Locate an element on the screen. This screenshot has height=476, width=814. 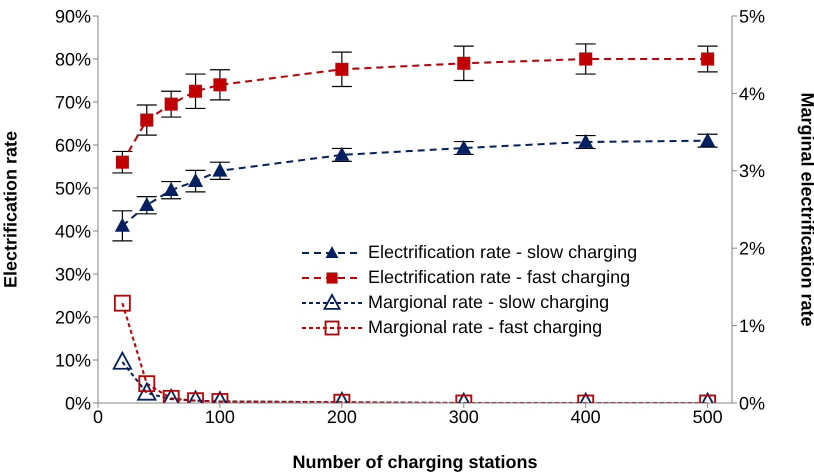
x-axis-title: Number of charging stations is located at coordinates (415, 462).